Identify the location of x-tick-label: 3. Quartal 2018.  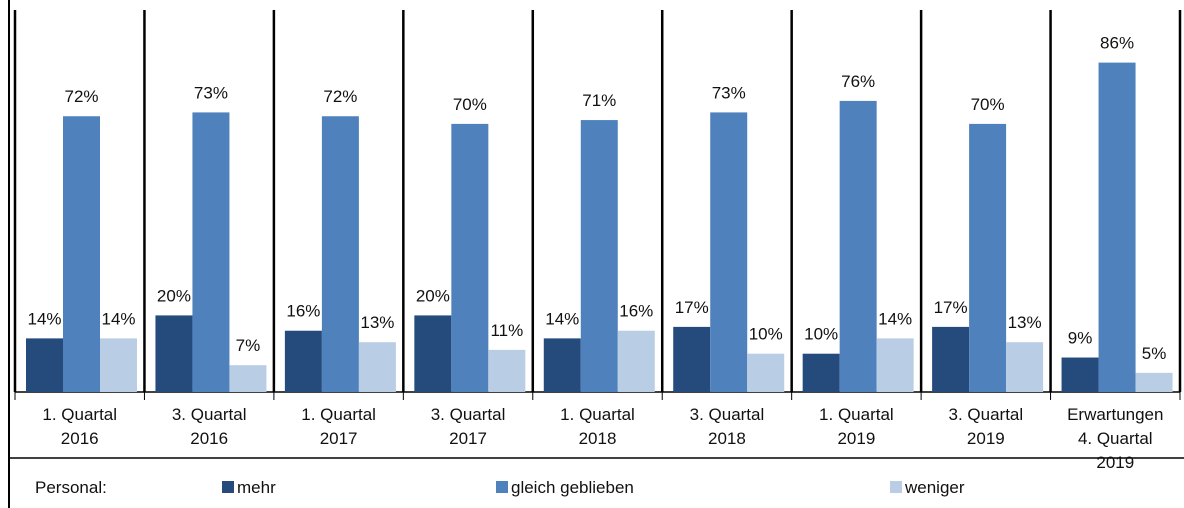
(727, 426).